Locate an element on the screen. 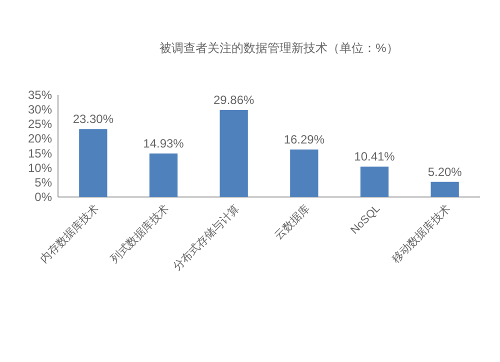 Image resolution: width=500 pixels, height=362 pixels. y-tick-label: 25% is located at coordinates (40, 124).